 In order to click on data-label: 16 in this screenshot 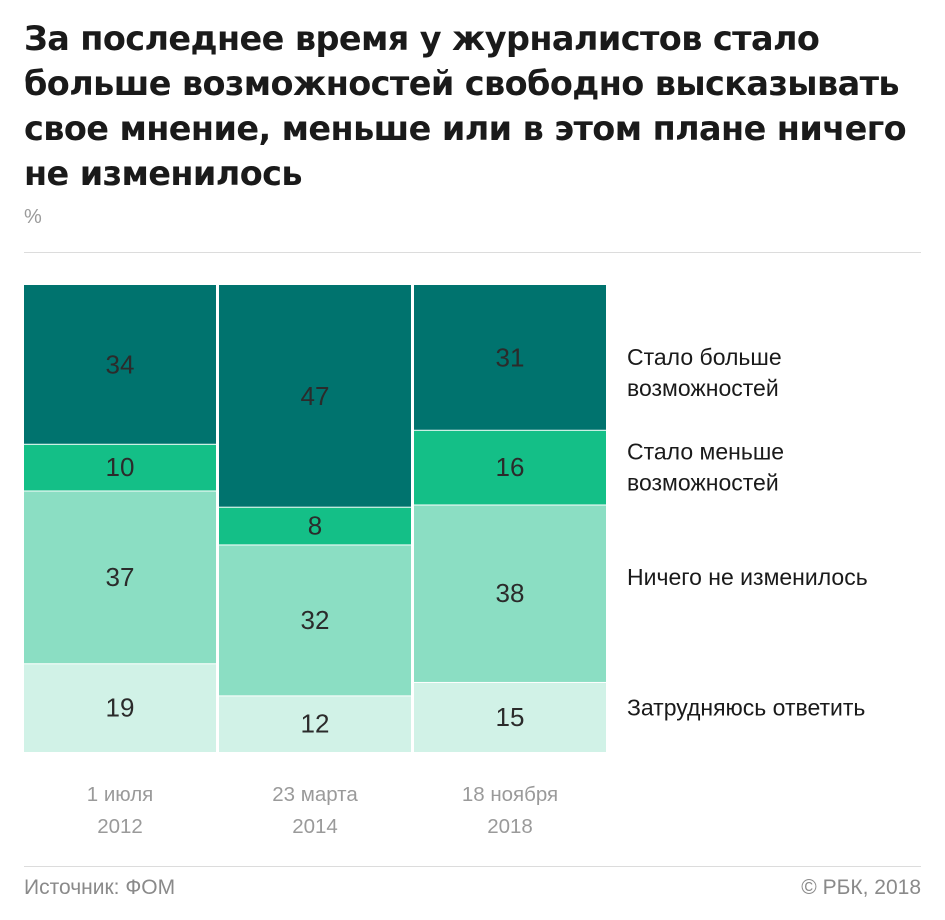, I will do `click(510, 467)`.